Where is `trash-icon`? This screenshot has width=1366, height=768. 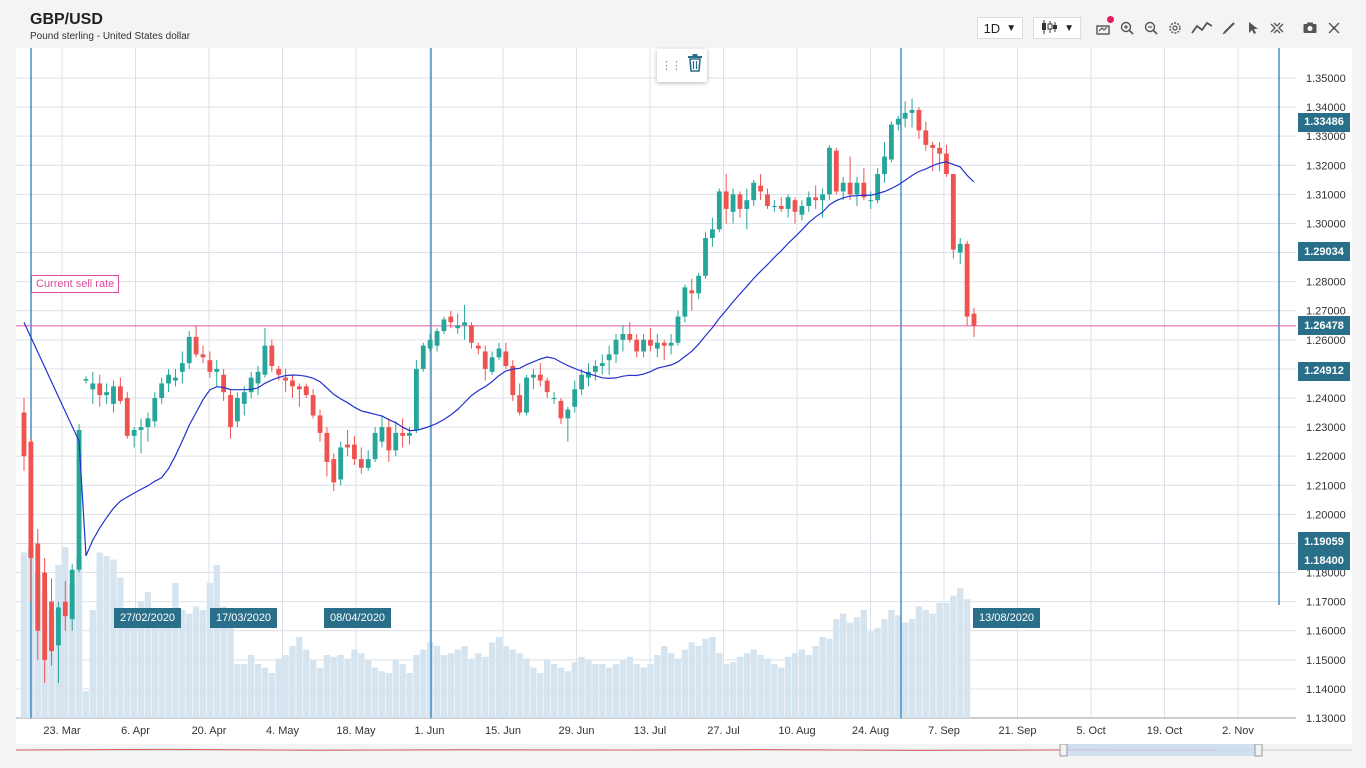 trash-icon is located at coordinates (695, 65).